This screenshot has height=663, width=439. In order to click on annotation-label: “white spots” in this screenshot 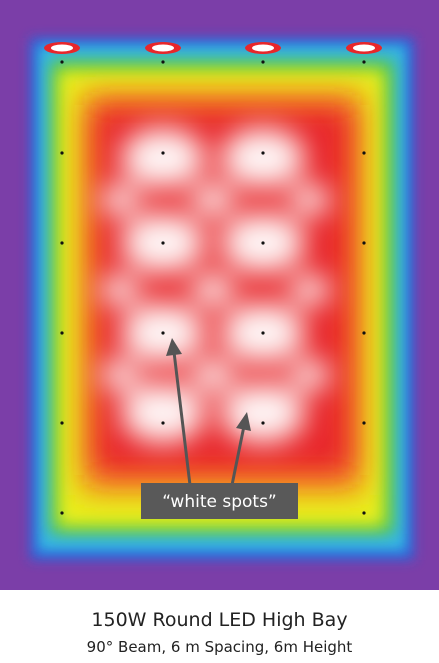, I will do `click(219, 502)`.